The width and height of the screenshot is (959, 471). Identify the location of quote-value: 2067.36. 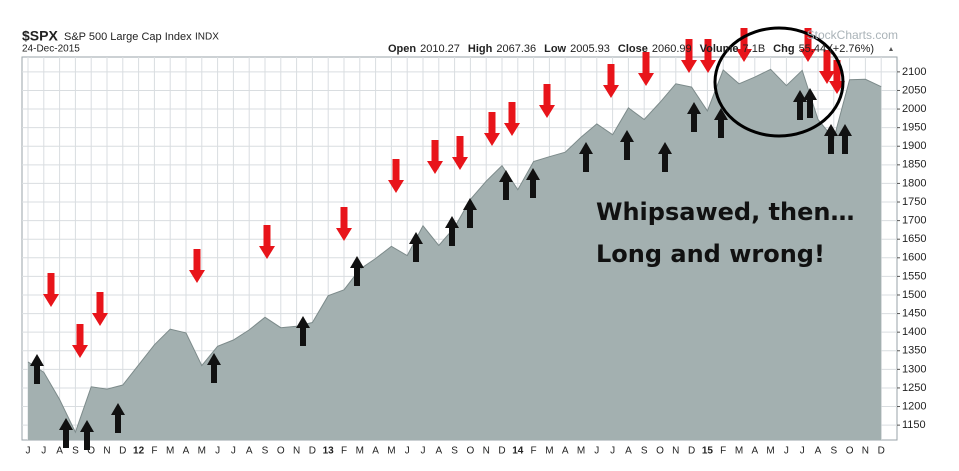
(516, 49).